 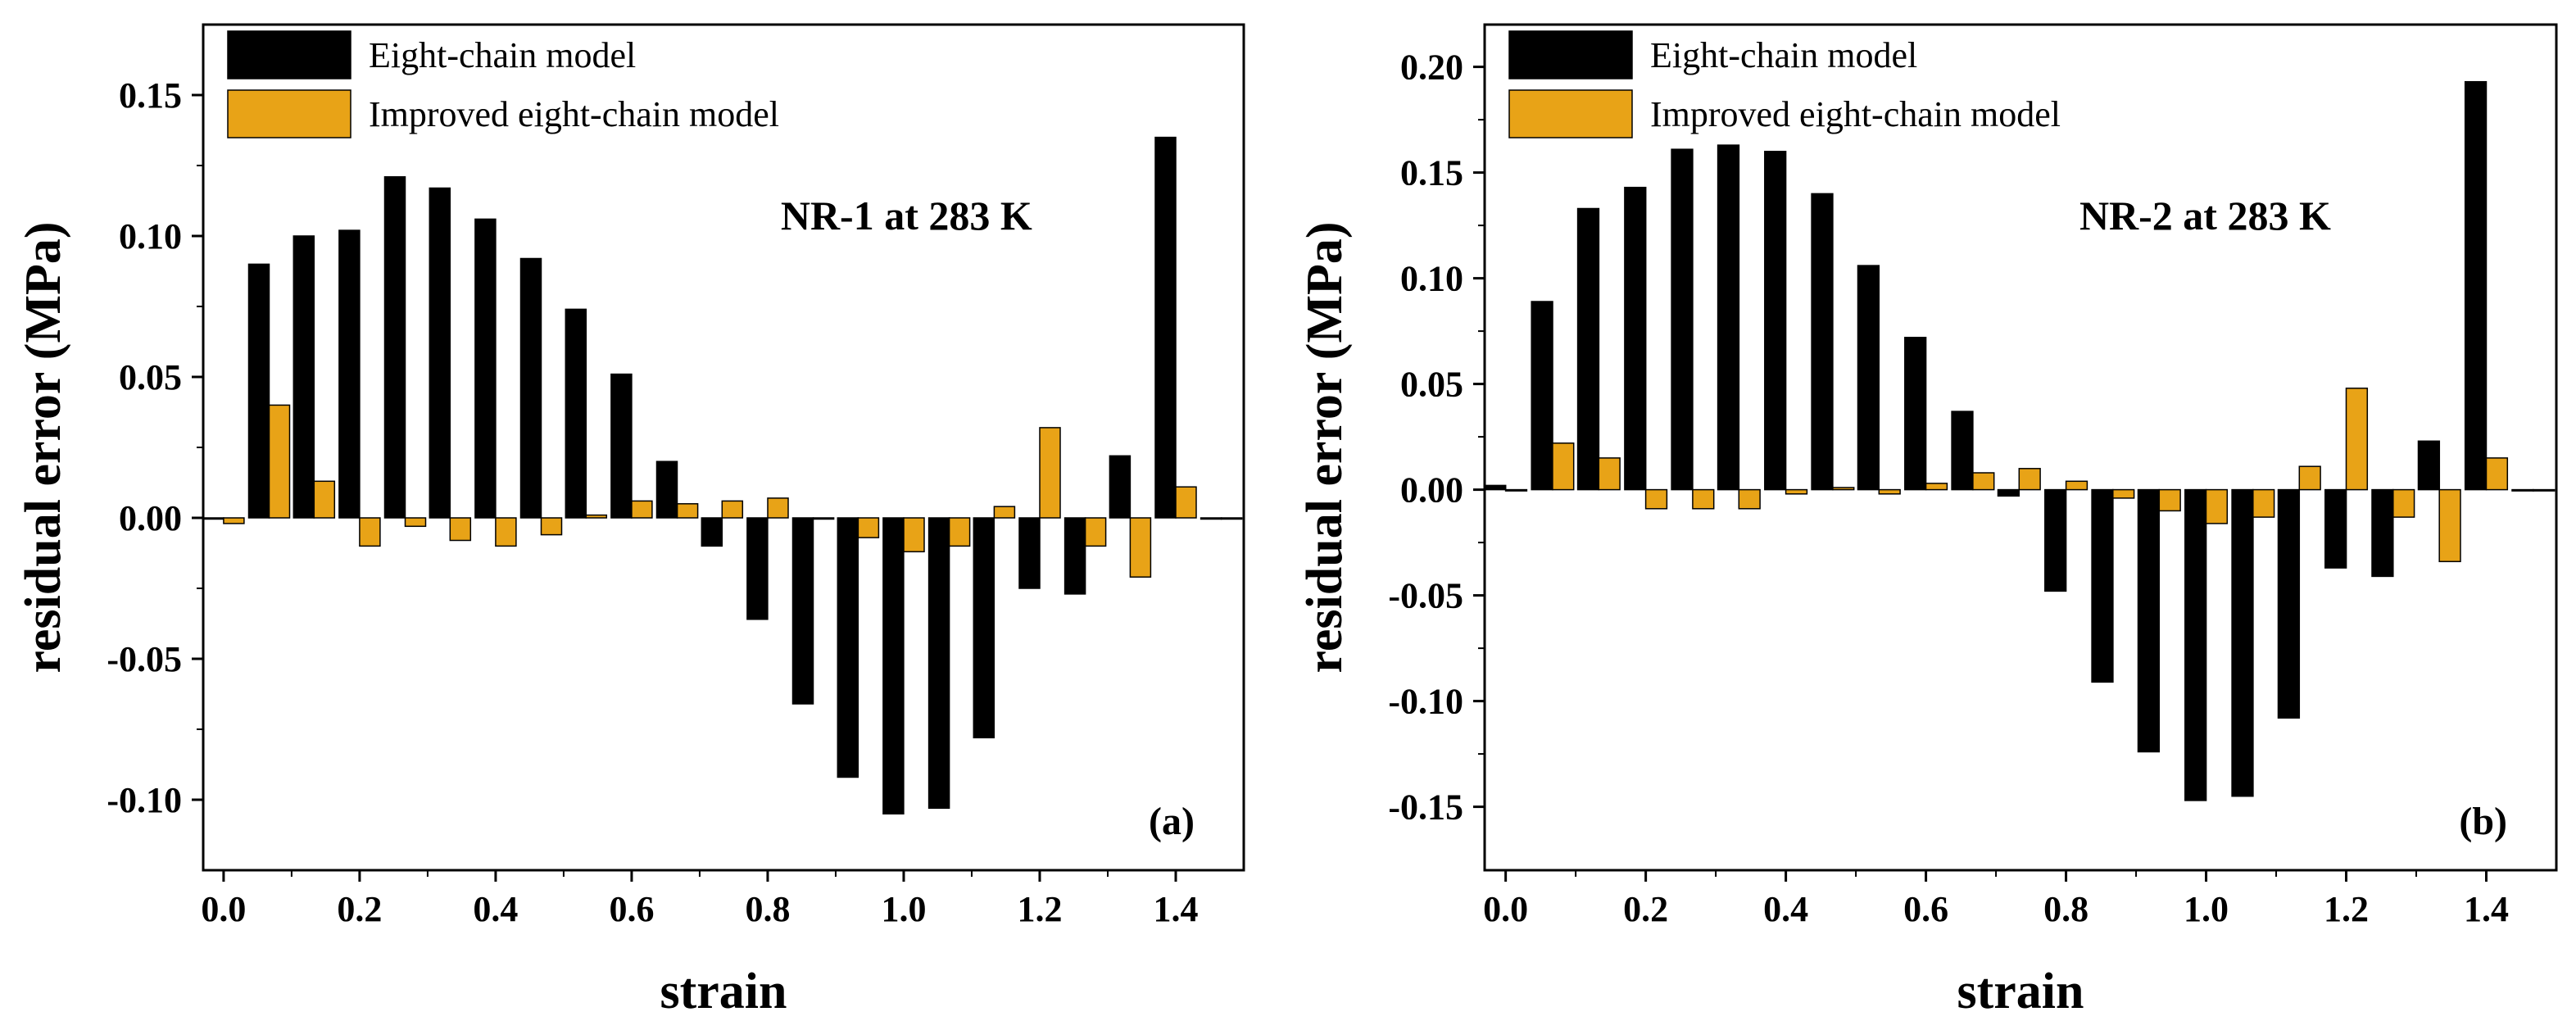 What do you see at coordinates (903, 909) in the screenshot?
I see `x-tick-label: 1.0` at bounding box center [903, 909].